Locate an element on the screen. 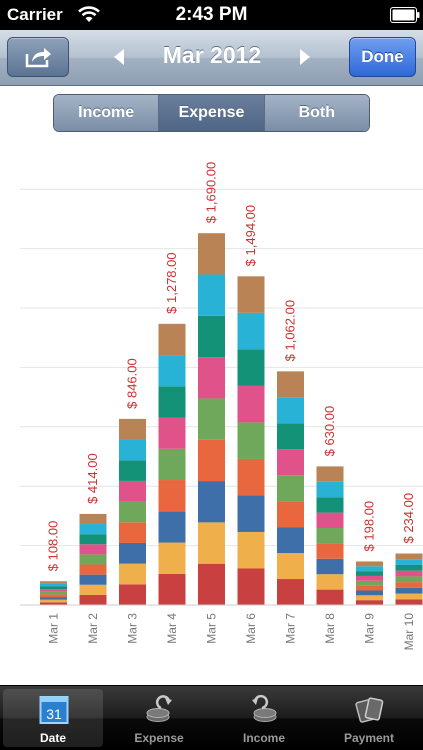  segment-both: Both is located at coordinates (316, 113).